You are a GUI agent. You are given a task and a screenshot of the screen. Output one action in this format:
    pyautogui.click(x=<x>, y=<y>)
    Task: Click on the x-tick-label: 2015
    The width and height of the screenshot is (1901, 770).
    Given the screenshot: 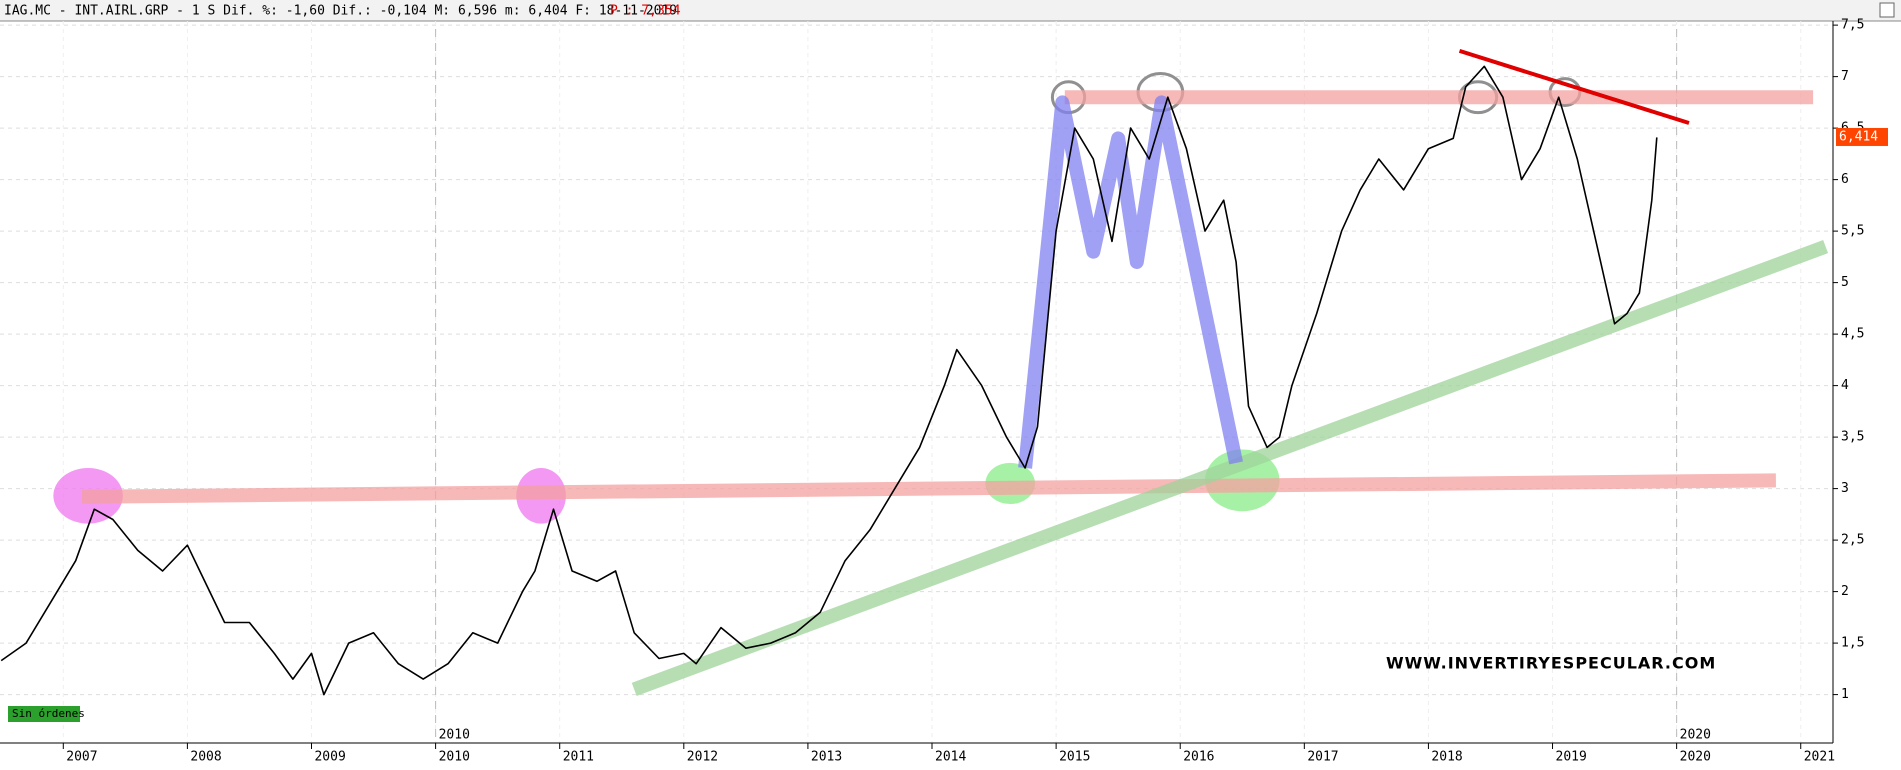 What is the action you would take?
    pyautogui.click(x=1074, y=757)
    